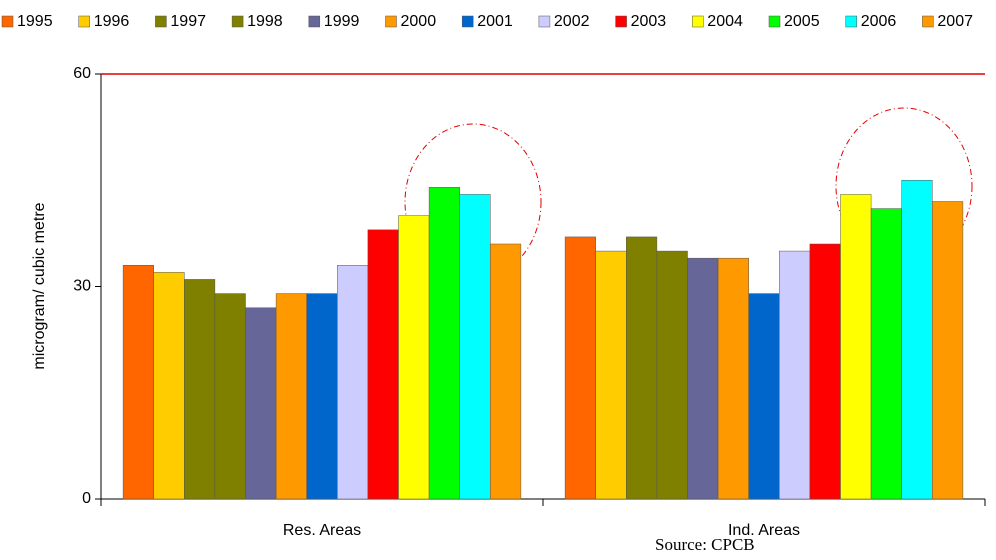 Image resolution: width=996 pixels, height=560 pixels. Describe the element at coordinates (955, 21) in the screenshot. I see `legend-label: 2007` at that location.